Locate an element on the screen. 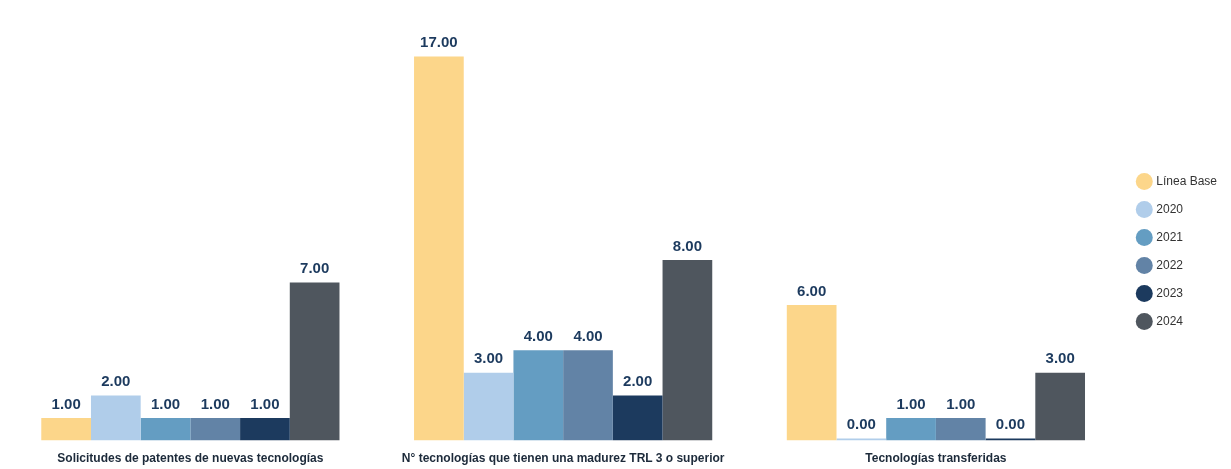  legend-label: 2022 is located at coordinates (1170, 264).